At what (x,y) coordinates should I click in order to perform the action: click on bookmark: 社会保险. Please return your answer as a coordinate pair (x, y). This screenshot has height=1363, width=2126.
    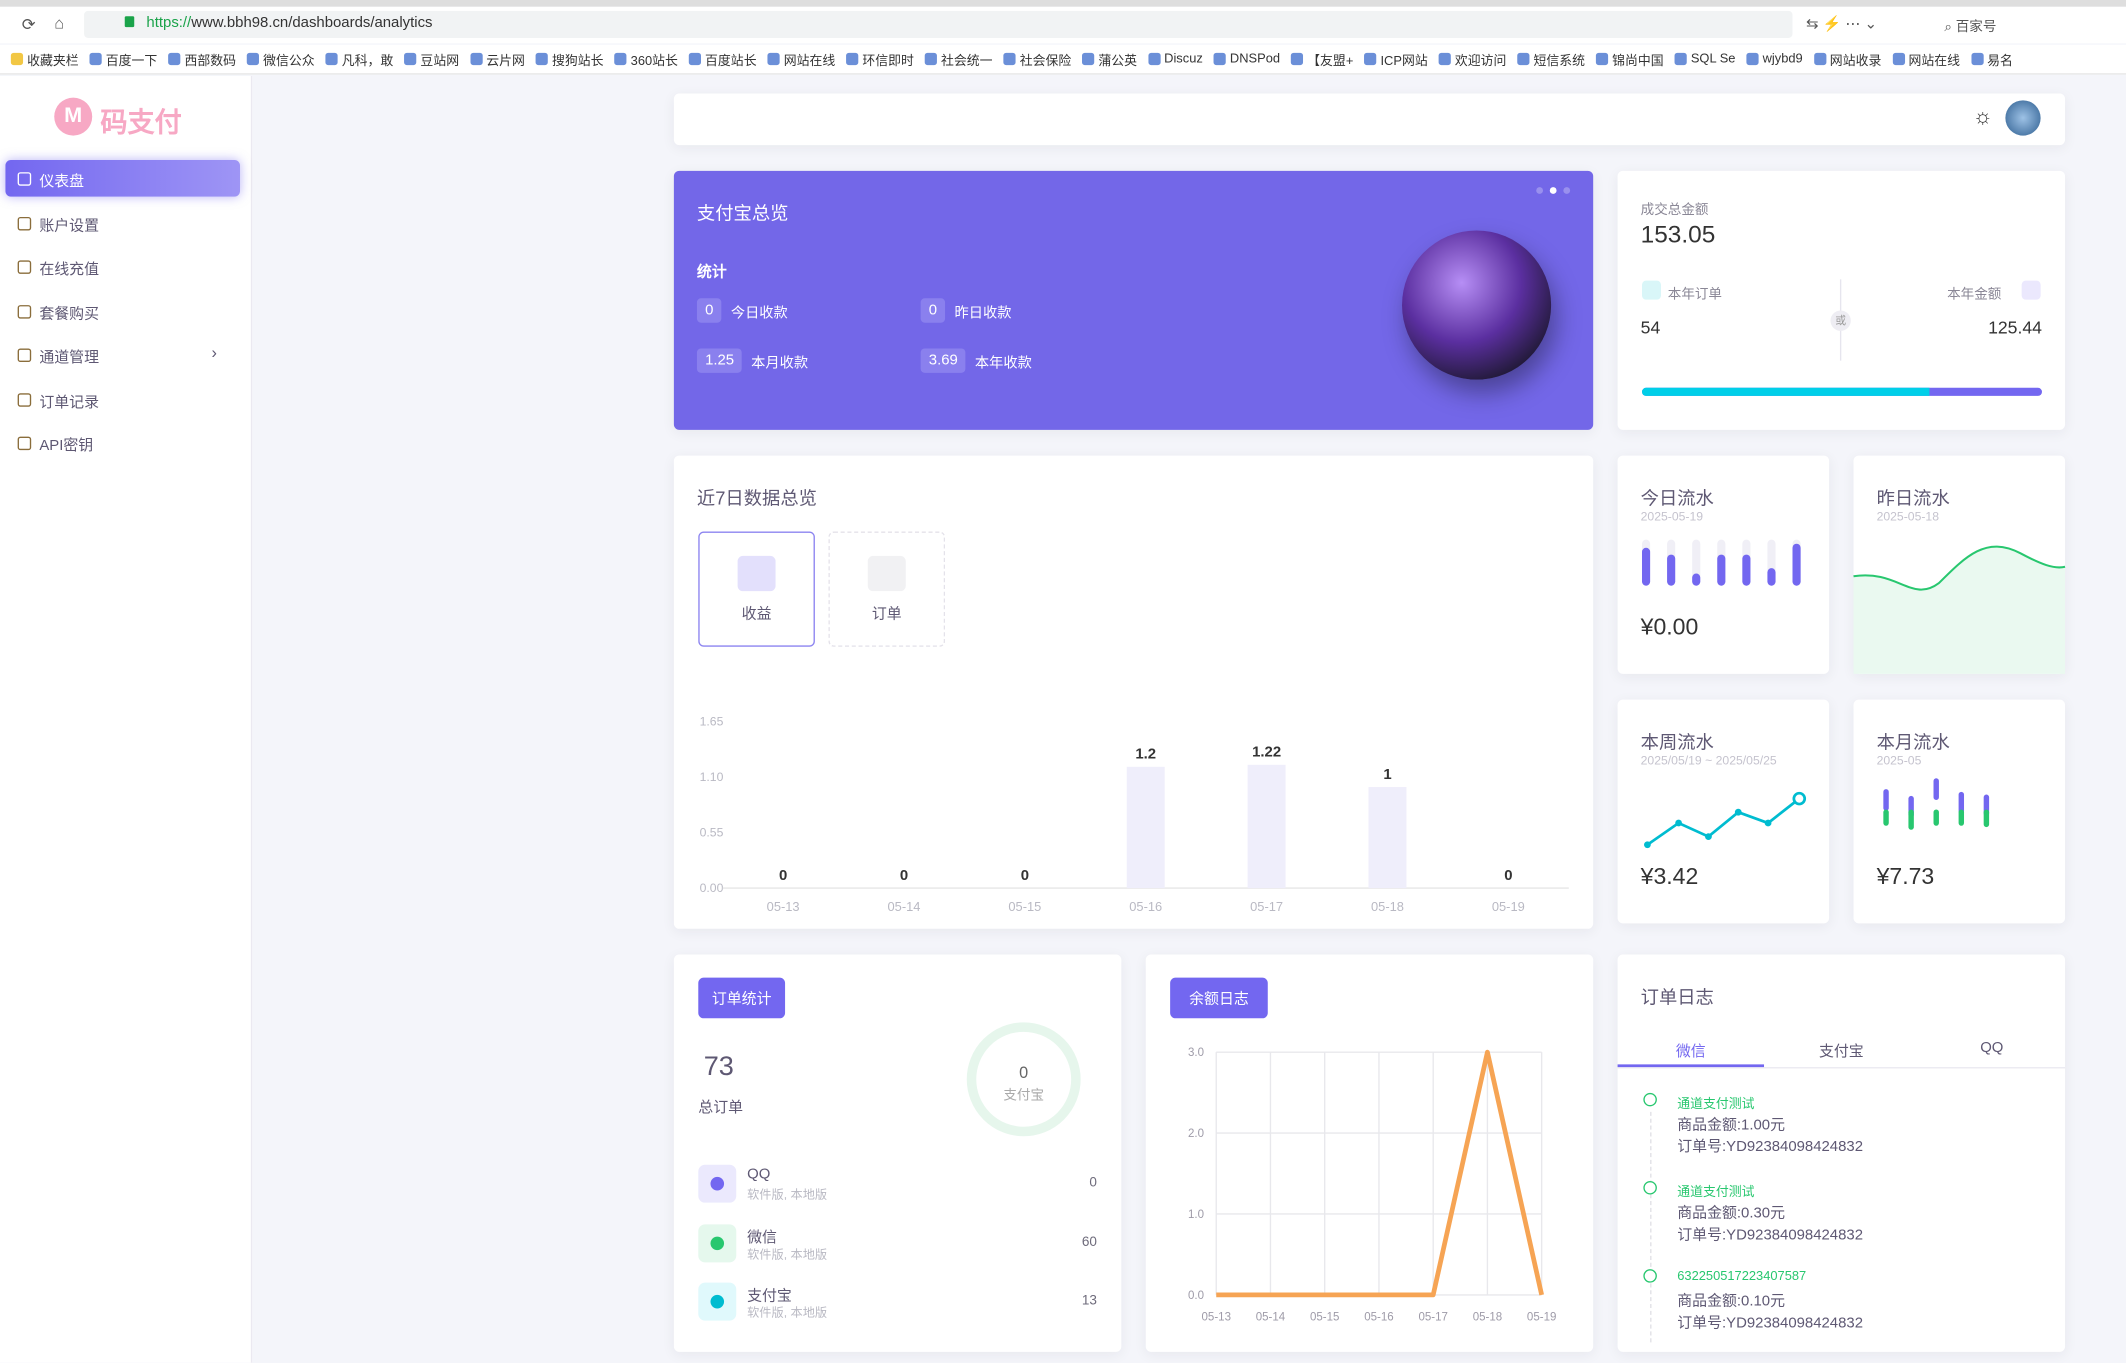
    Looking at the image, I should click on (1037, 58).